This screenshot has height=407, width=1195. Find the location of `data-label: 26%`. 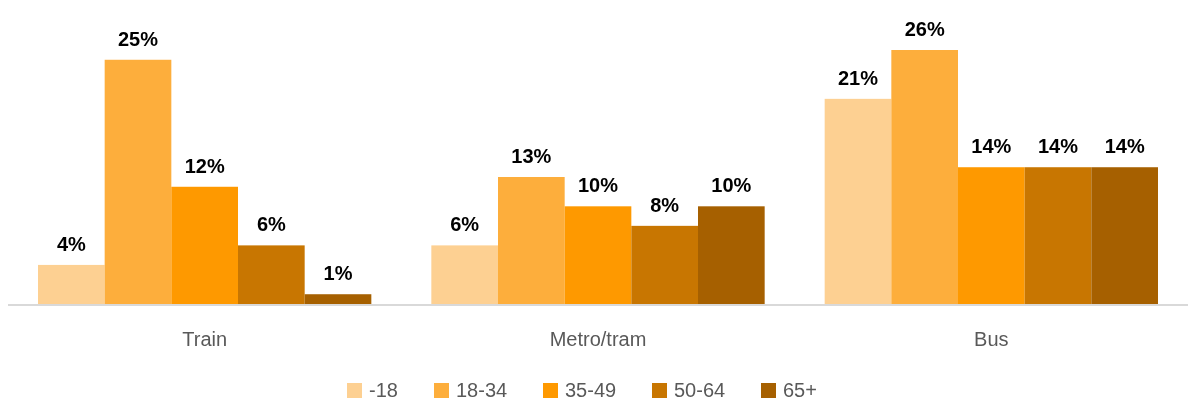

data-label: 26% is located at coordinates (924, 29).